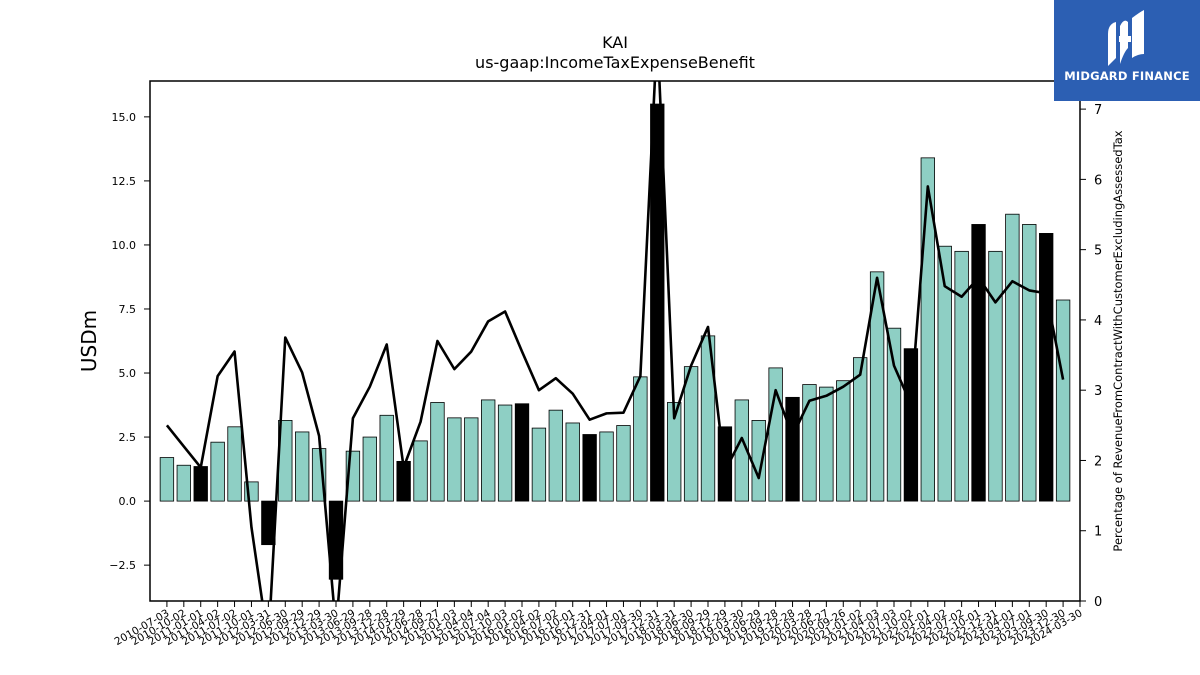  I want to click on logo-text: MIDGARD FINANCE, so click(1127, 76).